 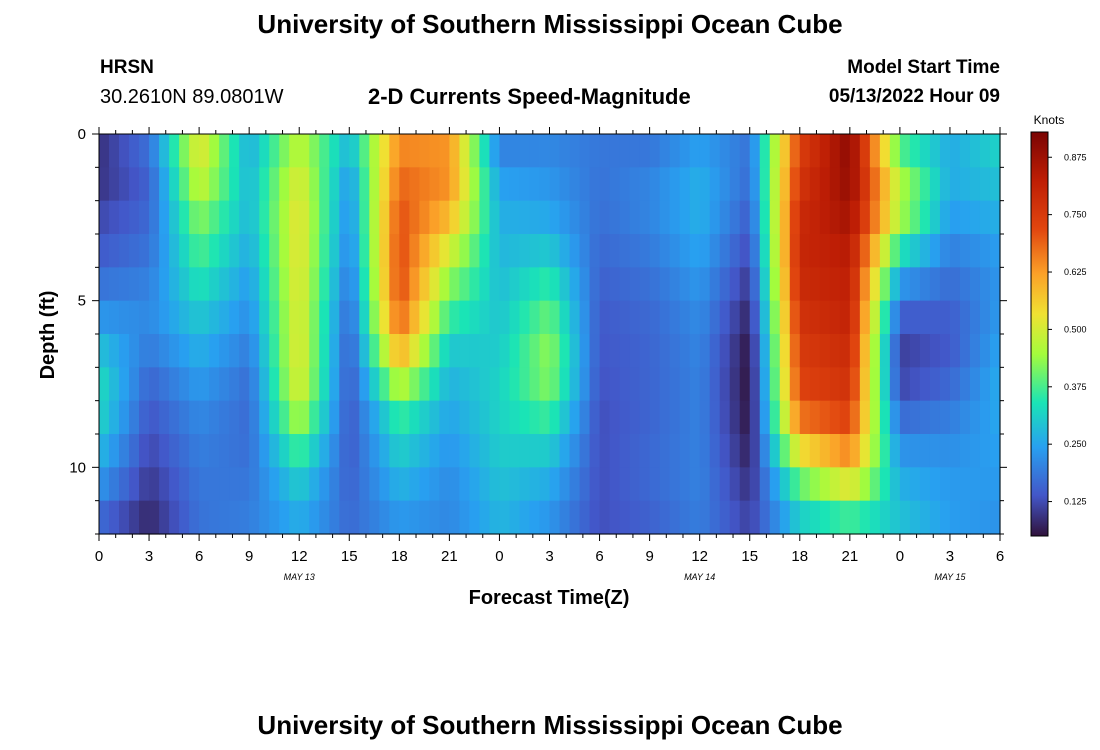 I want to click on colorbar-tick-label: 0.500, so click(x=1075, y=329).